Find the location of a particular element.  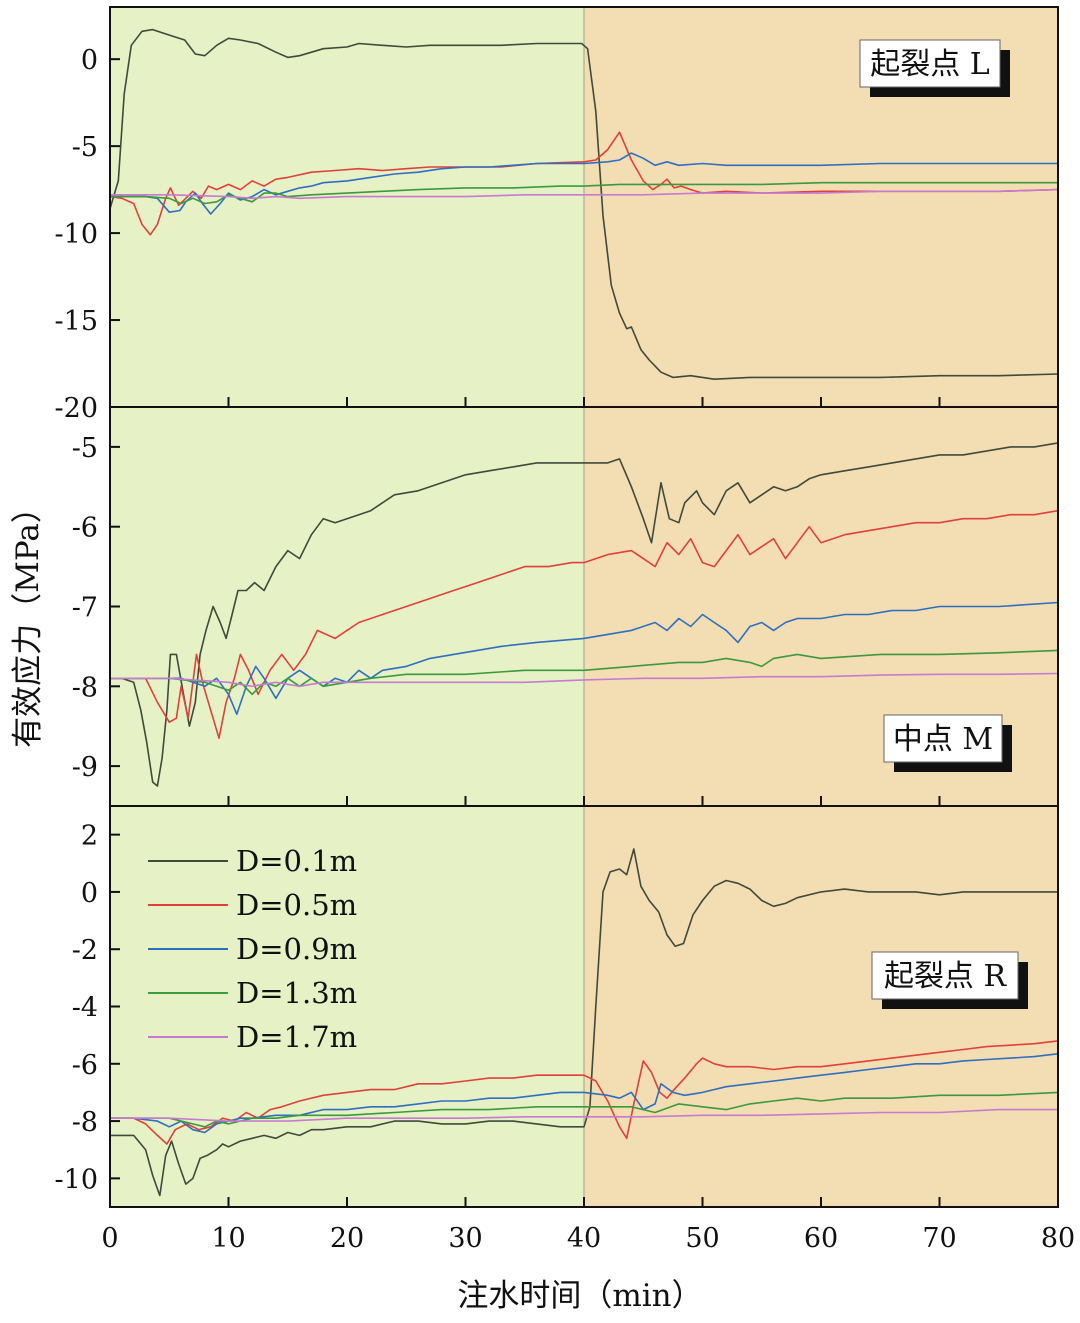

x-tick-label: 30 is located at coordinates (465, 1238).